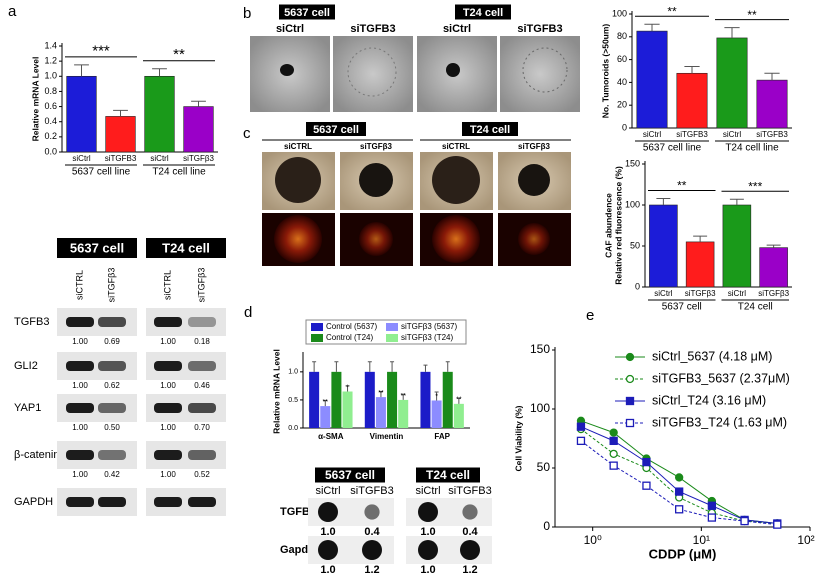 The height and width of the screenshot is (581, 824). What do you see at coordinates (755, 307) in the screenshot?
I see `group-label: T24 cell` at bounding box center [755, 307].